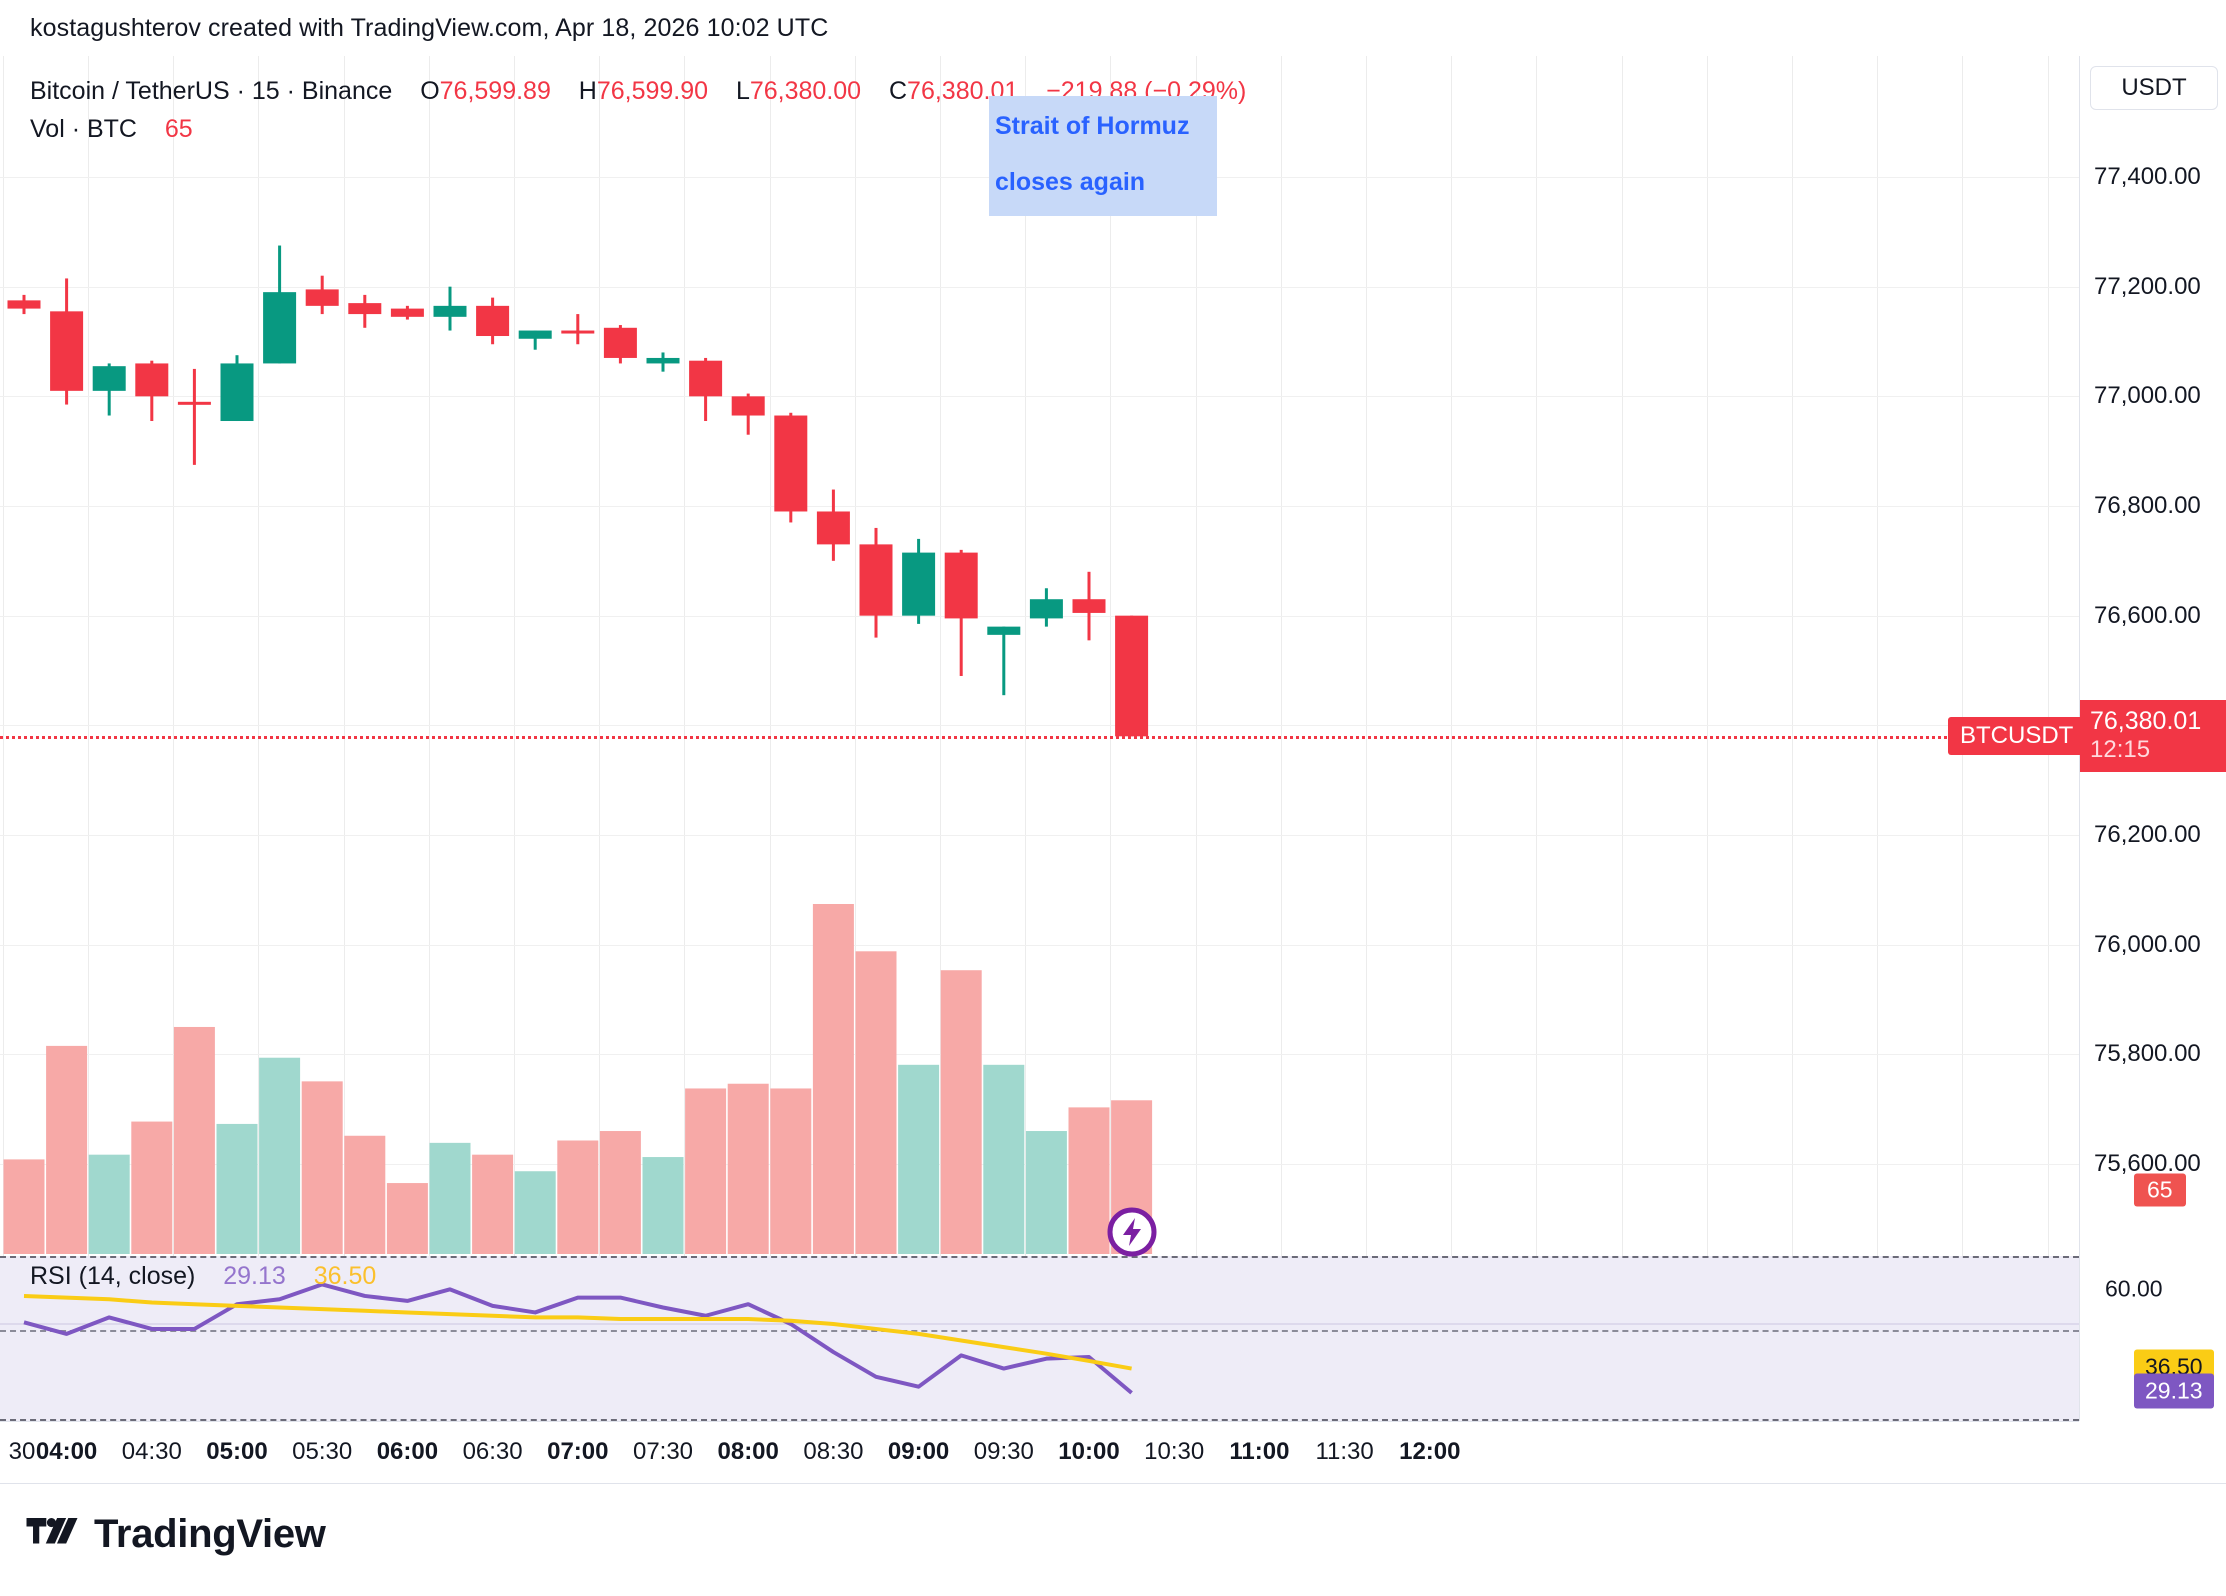  Describe the element at coordinates (805, 91) in the screenshot. I see `legend-low-value: 76,380.00` at that location.